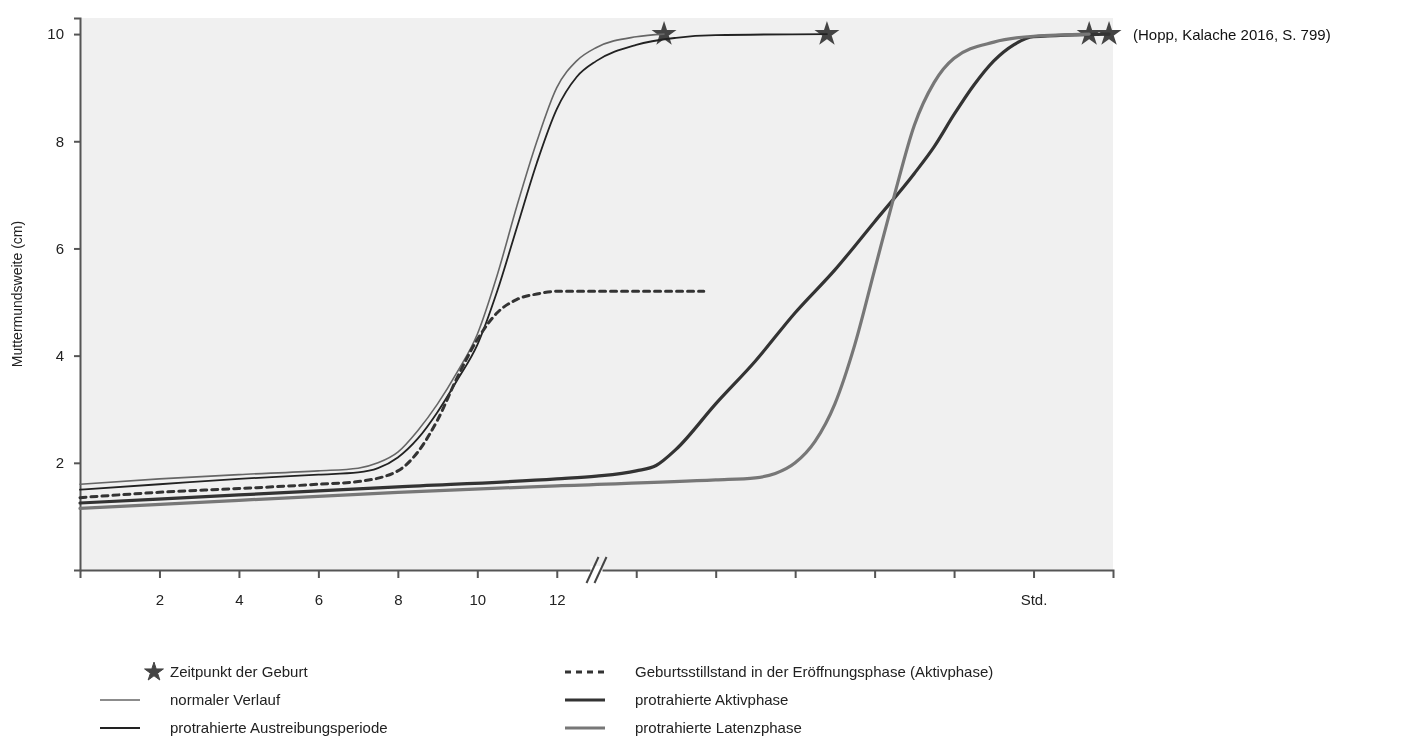 Image resolution: width=1427 pixels, height=750 pixels. Describe the element at coordinates (239, 599) in the screenshot. I see `x-tick-label: 4` at that location.